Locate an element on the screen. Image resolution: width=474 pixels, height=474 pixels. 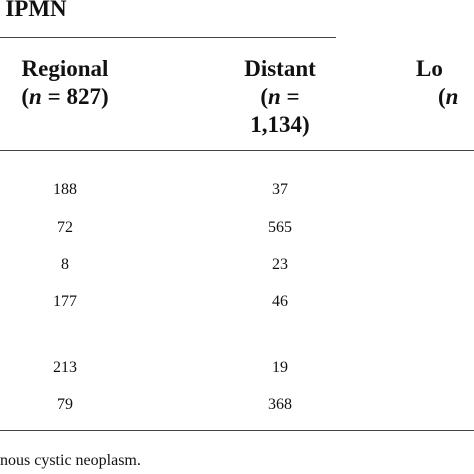
table-cell: 213 is located at coordinates (65, 367).